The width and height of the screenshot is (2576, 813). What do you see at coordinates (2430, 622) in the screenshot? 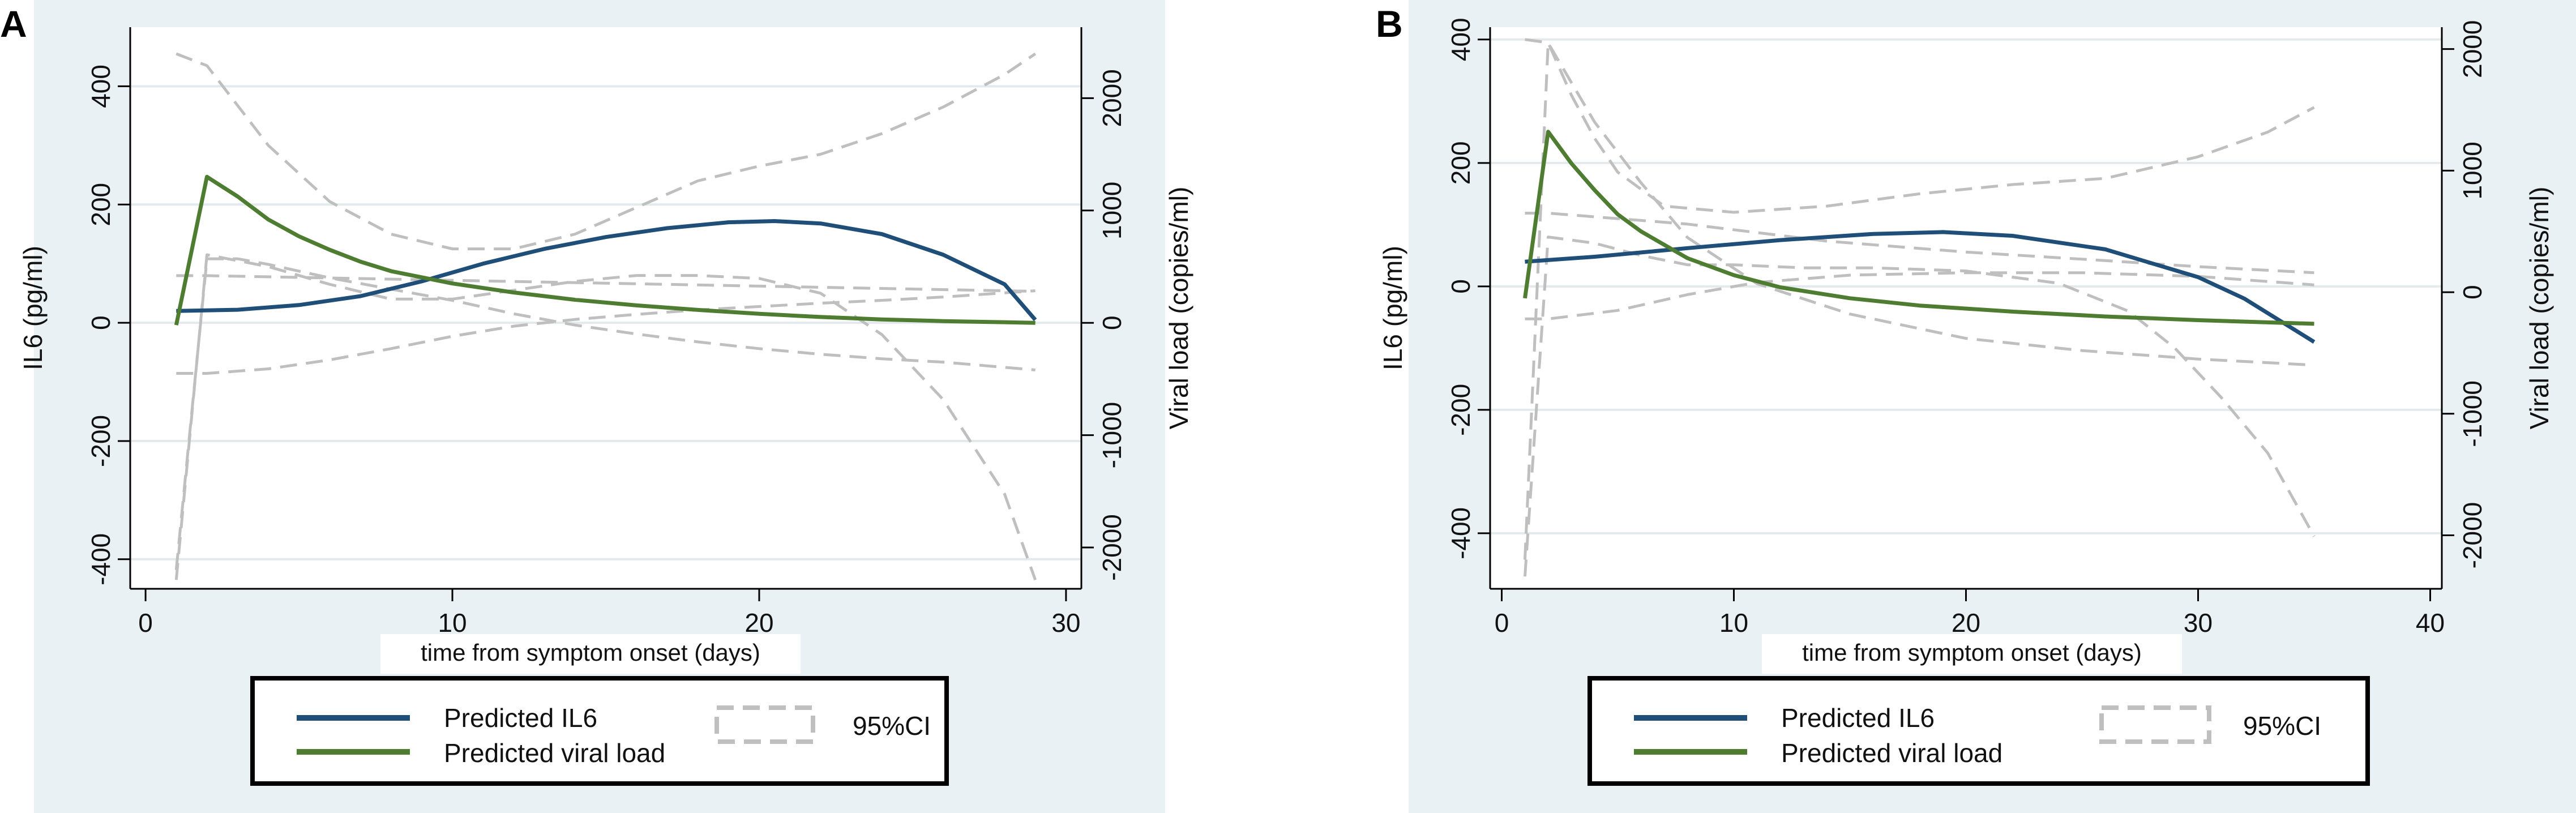
I see `x-tick-label: 40` at bounding box center [2430, 622].